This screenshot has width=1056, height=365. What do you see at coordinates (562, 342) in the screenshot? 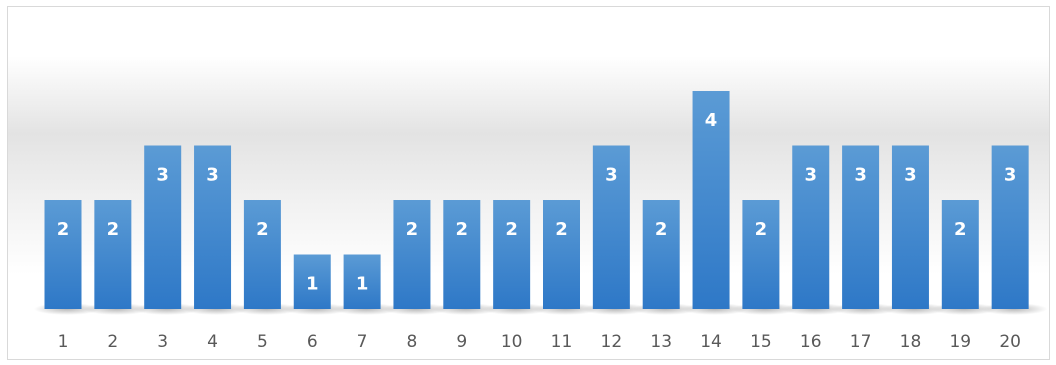
I see `x-tick-label-11: 11` at bounding box center [562, 342].